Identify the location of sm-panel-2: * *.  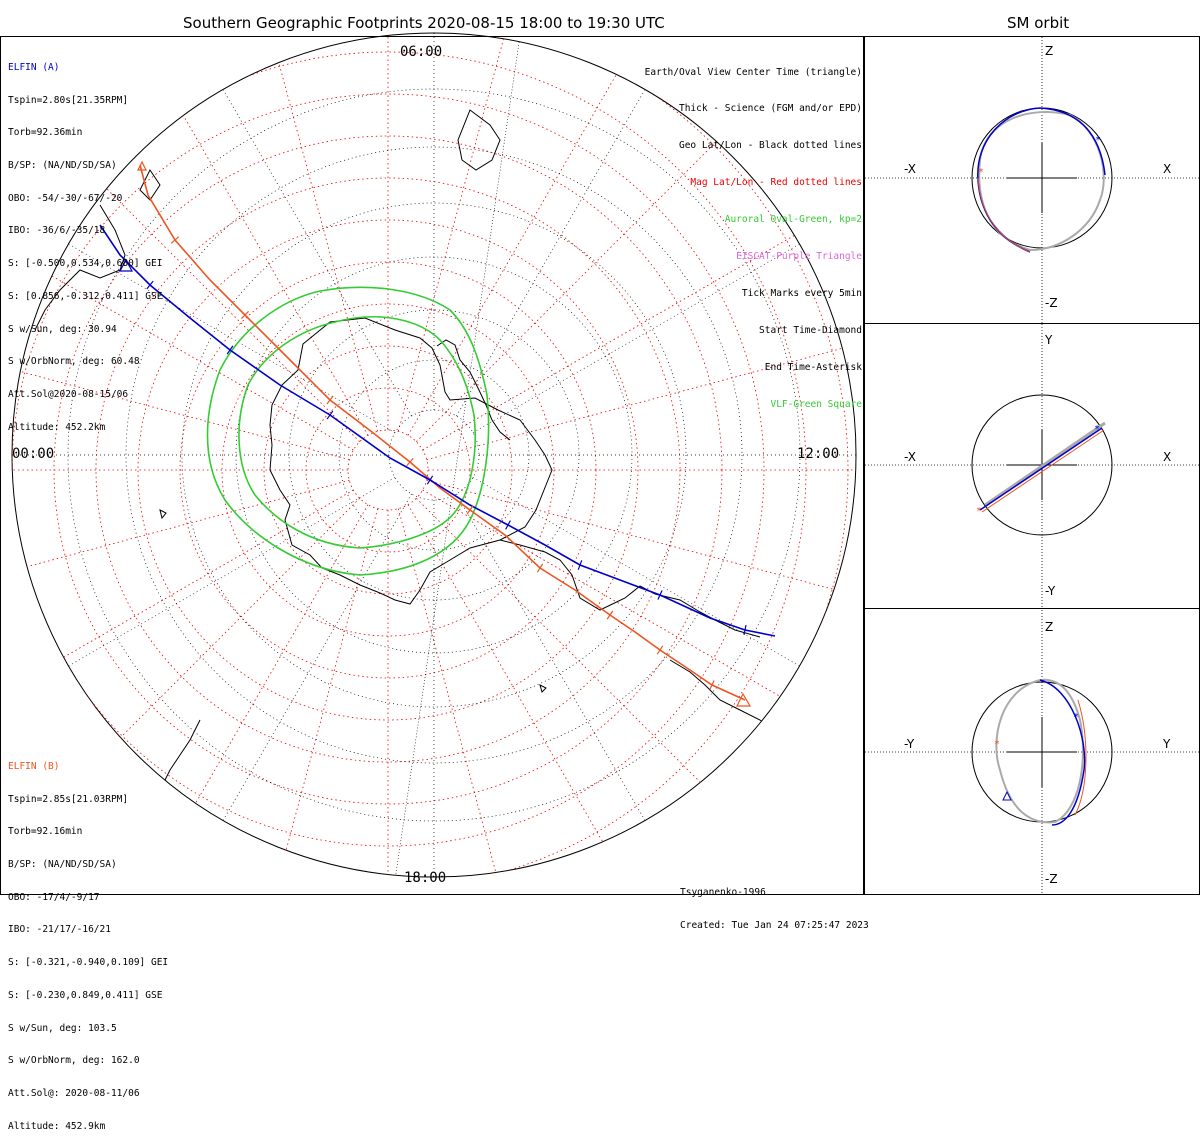
(1032, 466).